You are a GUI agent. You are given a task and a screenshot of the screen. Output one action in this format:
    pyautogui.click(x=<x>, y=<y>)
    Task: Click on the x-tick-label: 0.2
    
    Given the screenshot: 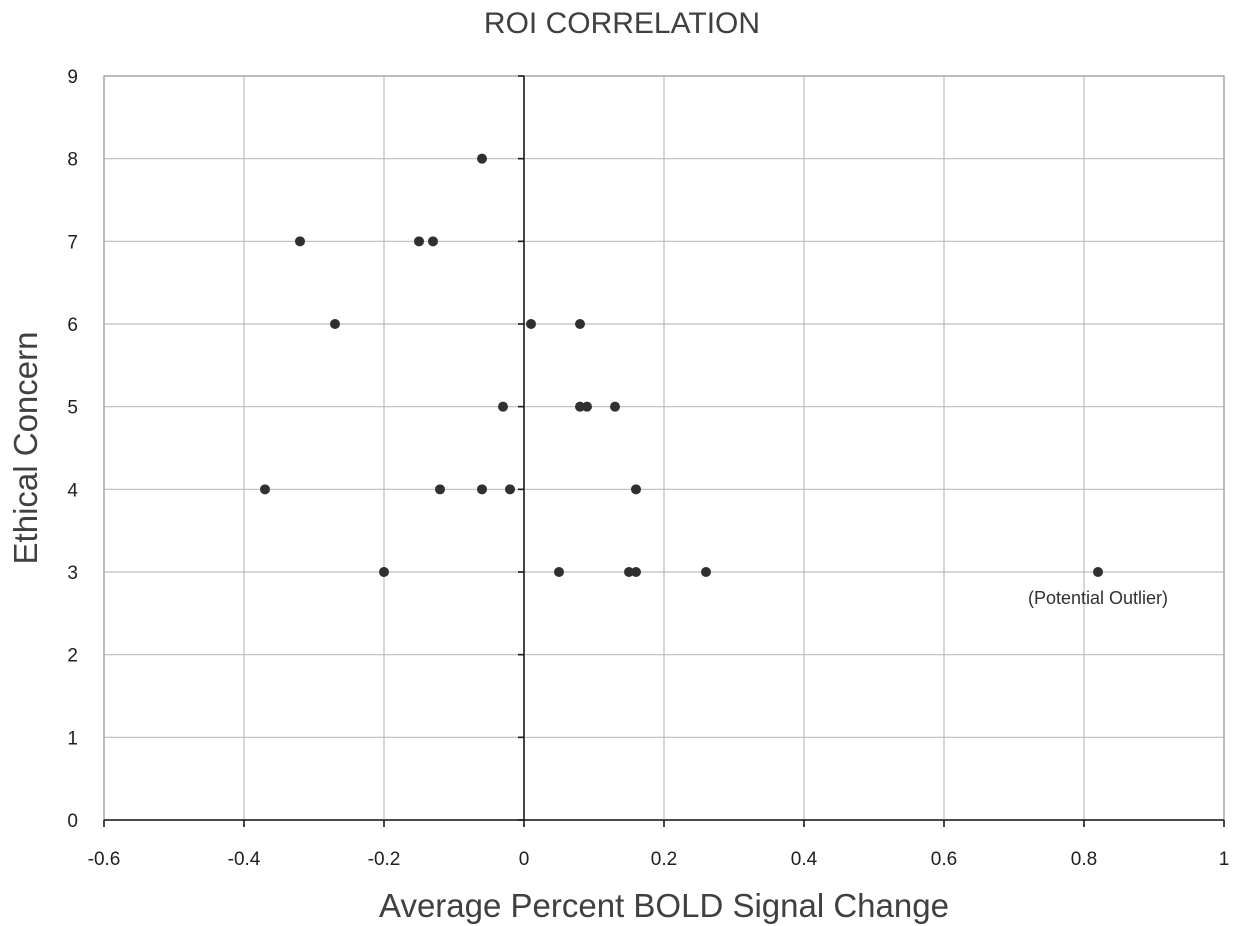 What is the action you would take?
    pyautogui.click(x=664, y=859)
    